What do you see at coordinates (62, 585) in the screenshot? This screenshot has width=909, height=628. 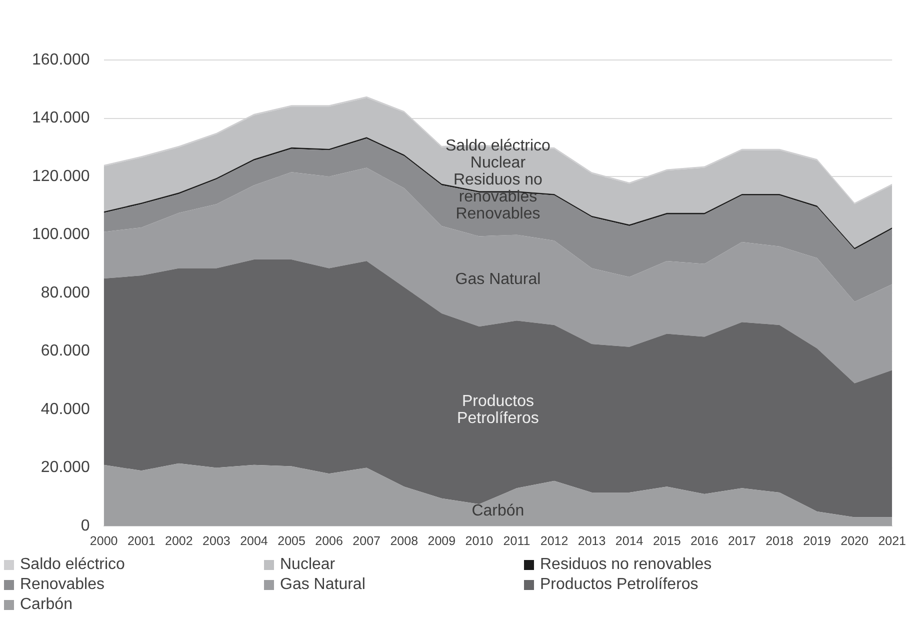 I see `legend-label: Renovables` at bounding box center [62, 585].